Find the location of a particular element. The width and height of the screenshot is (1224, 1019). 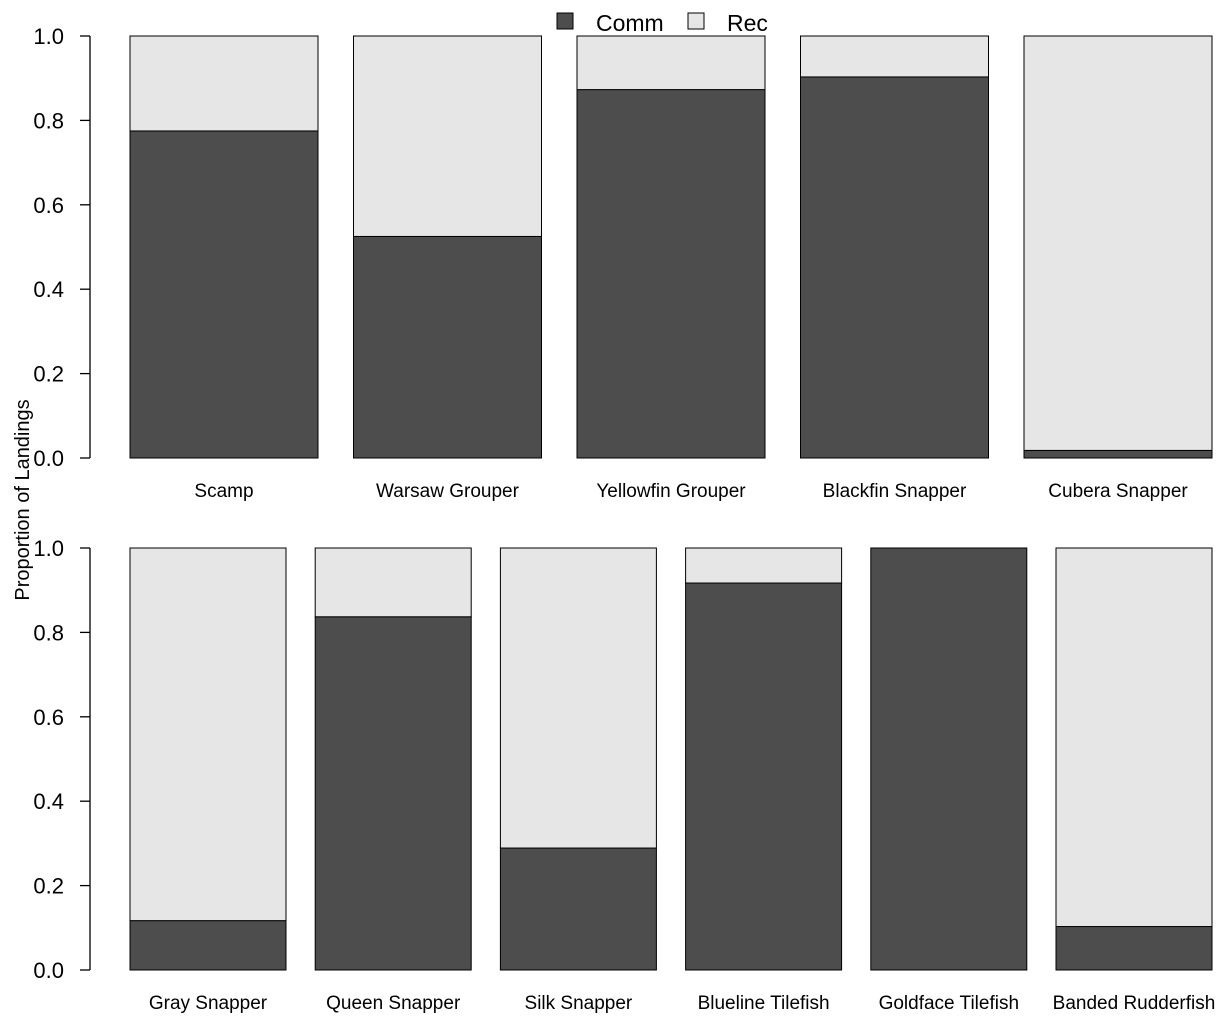

category-label: Gray Snapper is located at coordinates (208, 1003).